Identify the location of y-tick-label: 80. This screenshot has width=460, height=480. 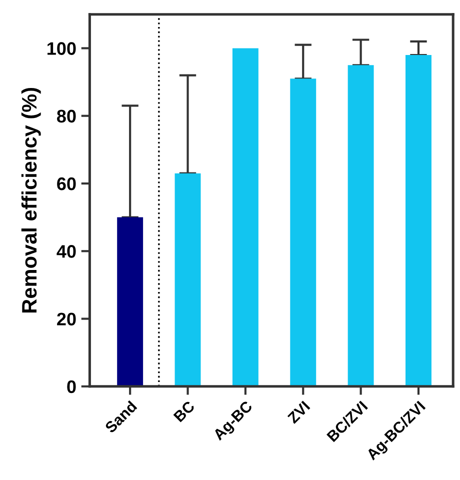
(66, 116).